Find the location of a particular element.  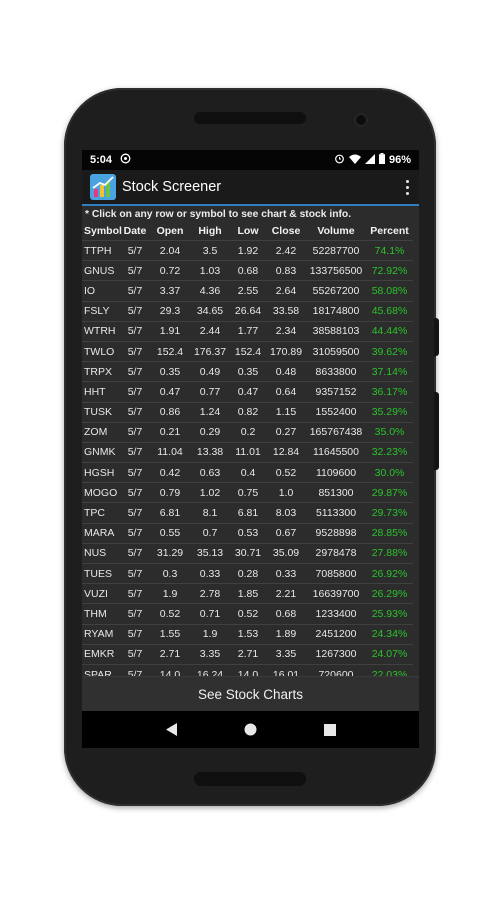

cell-symbol: TRPX is located at coordinates (98, 371).